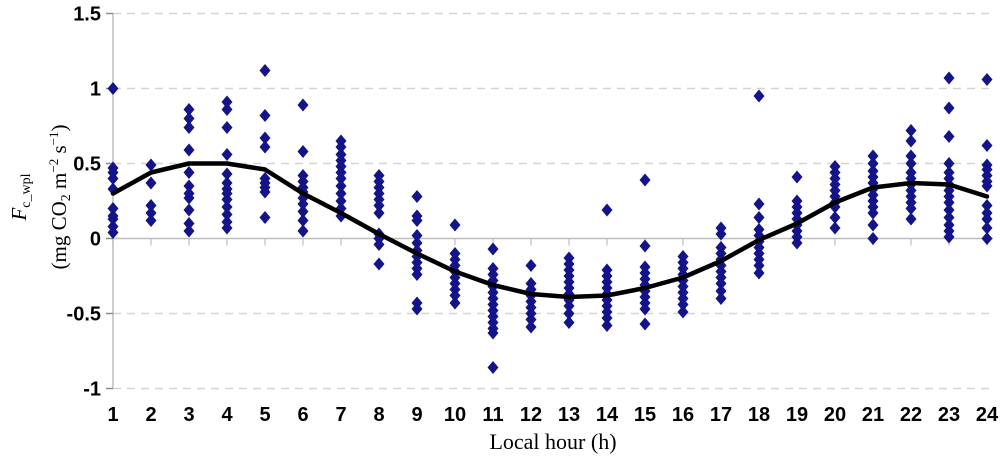 This screenshot has height=463, width=1000. What do you see at coordinates (683, 415) in the screenshot?
I see `x-tick-label: 16` at bounding box center [683, 415].